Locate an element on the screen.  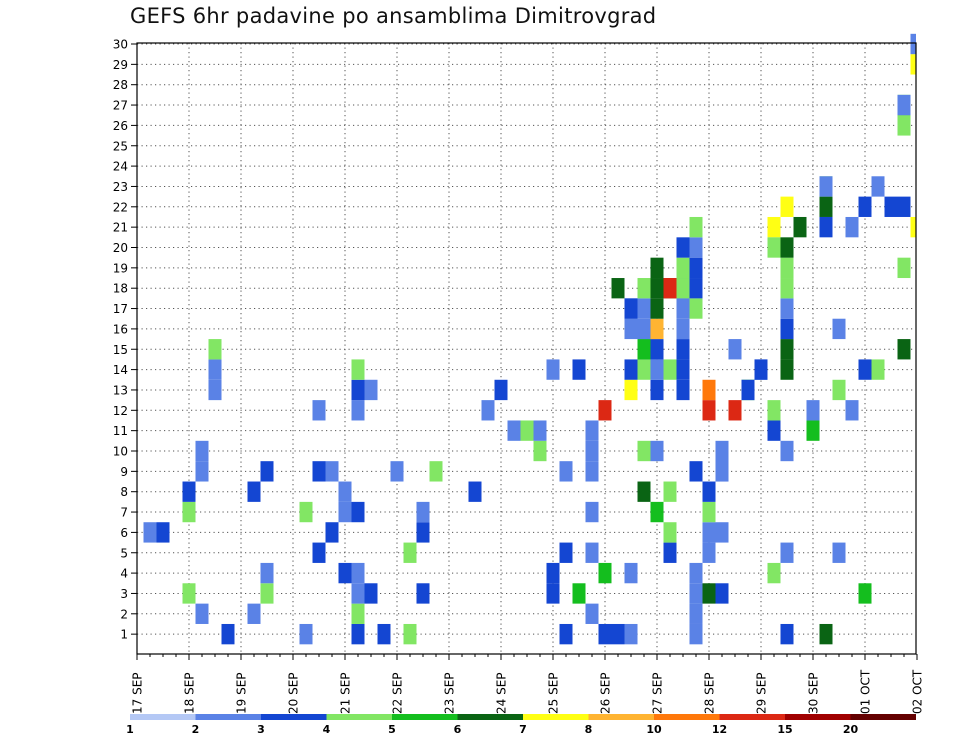
y-tick-label: 7 is located at coordinates (124, 513).